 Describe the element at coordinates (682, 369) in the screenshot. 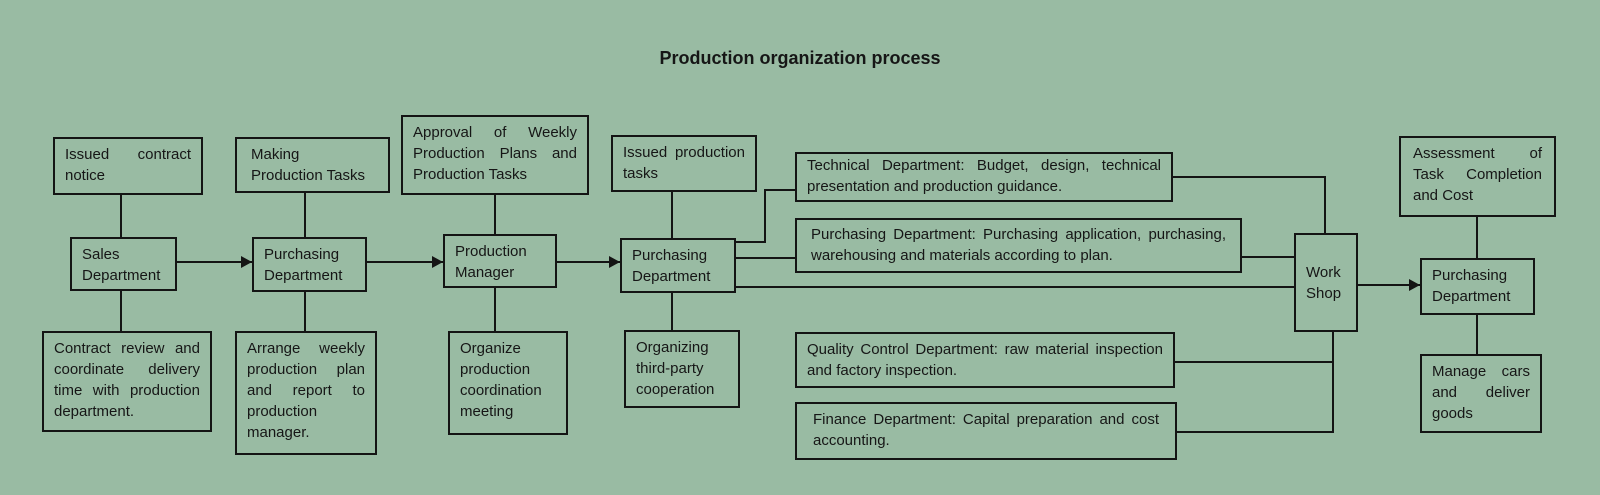

I see `box-organizing-third-party: Organizing third-party cooperation` at that location.